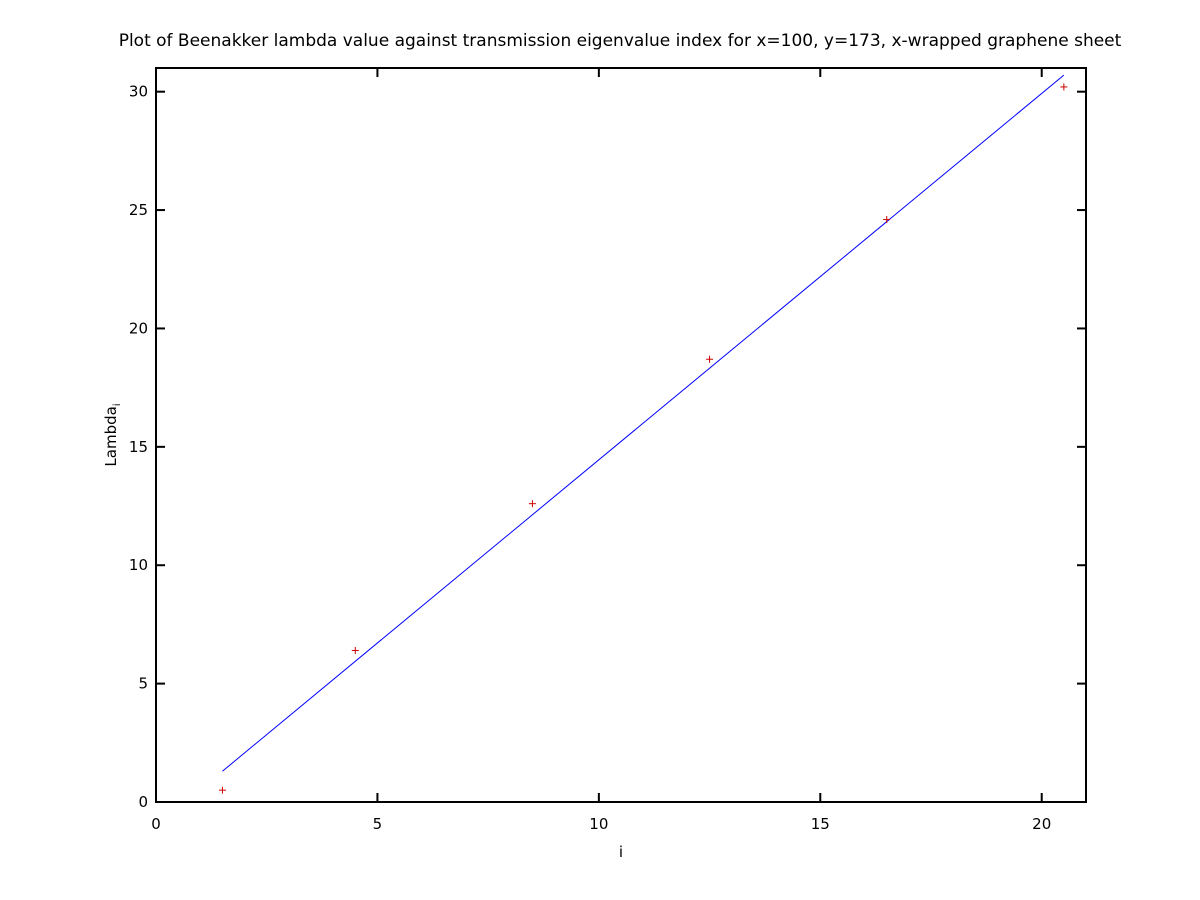 This screenshot has width=1200, height=900. What do you see at coordinates (138, 565) in the screenshot?
I see `y-tick-label: 10` at bounding box center [138, 565].